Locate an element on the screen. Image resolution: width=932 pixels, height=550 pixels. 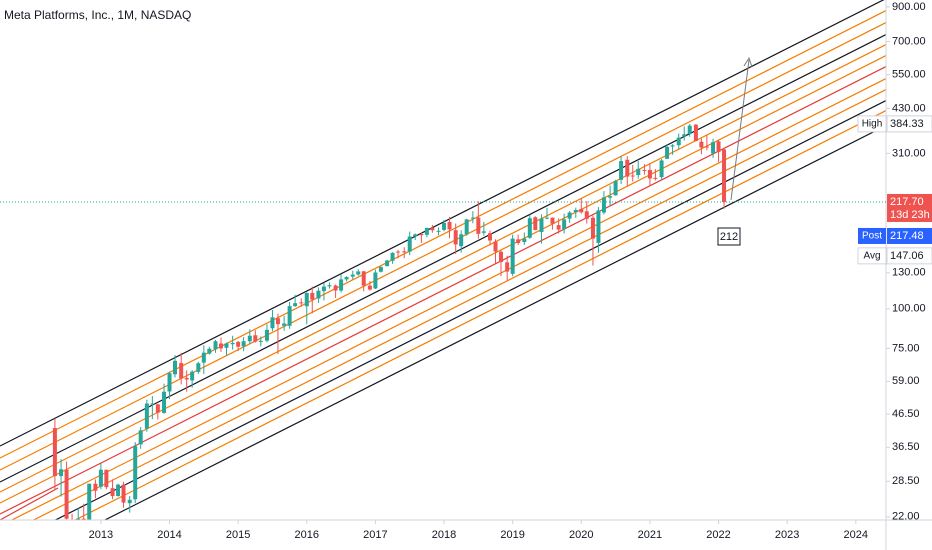
price-badge-name: Avg is located at coordinates (871, 255).